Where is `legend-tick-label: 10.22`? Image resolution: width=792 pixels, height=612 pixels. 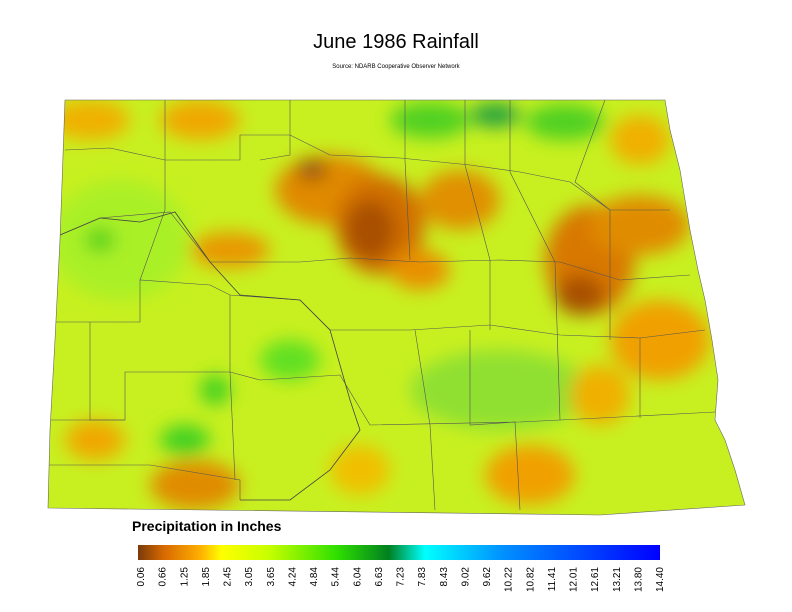 legend-tick-label: 10.22 is located at coordinates (509, 579).